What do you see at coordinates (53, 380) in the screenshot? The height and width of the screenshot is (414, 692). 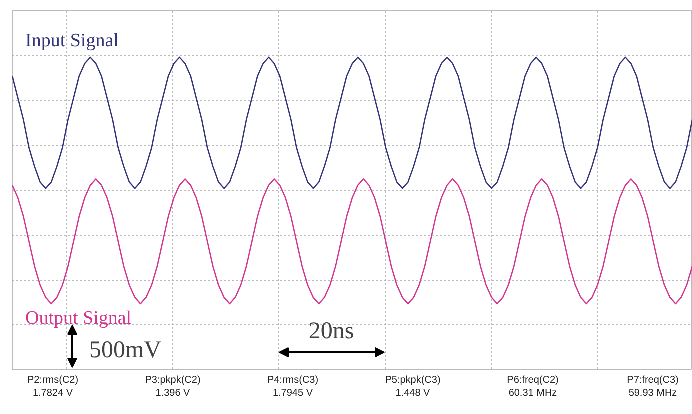 I see `text: P2:rms(C2)` at bounding box center [53, 380].